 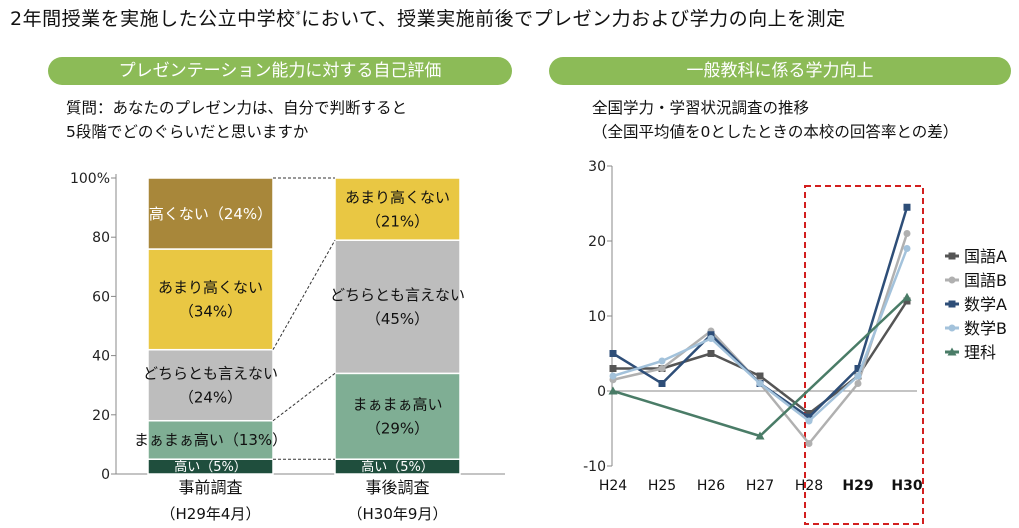 I want to click on bar-y-tick-label: 40, so click(x=101, y=357).